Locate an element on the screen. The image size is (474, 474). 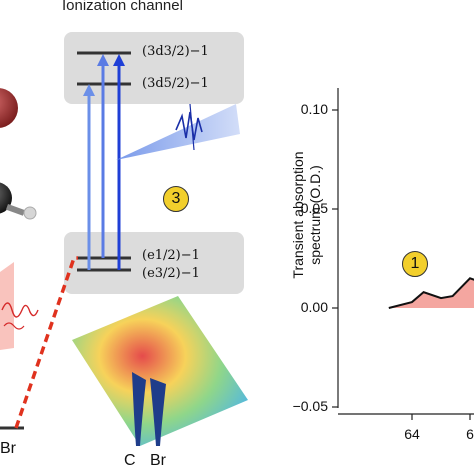
spectrum-area-red is located at coordinates (431, 293).